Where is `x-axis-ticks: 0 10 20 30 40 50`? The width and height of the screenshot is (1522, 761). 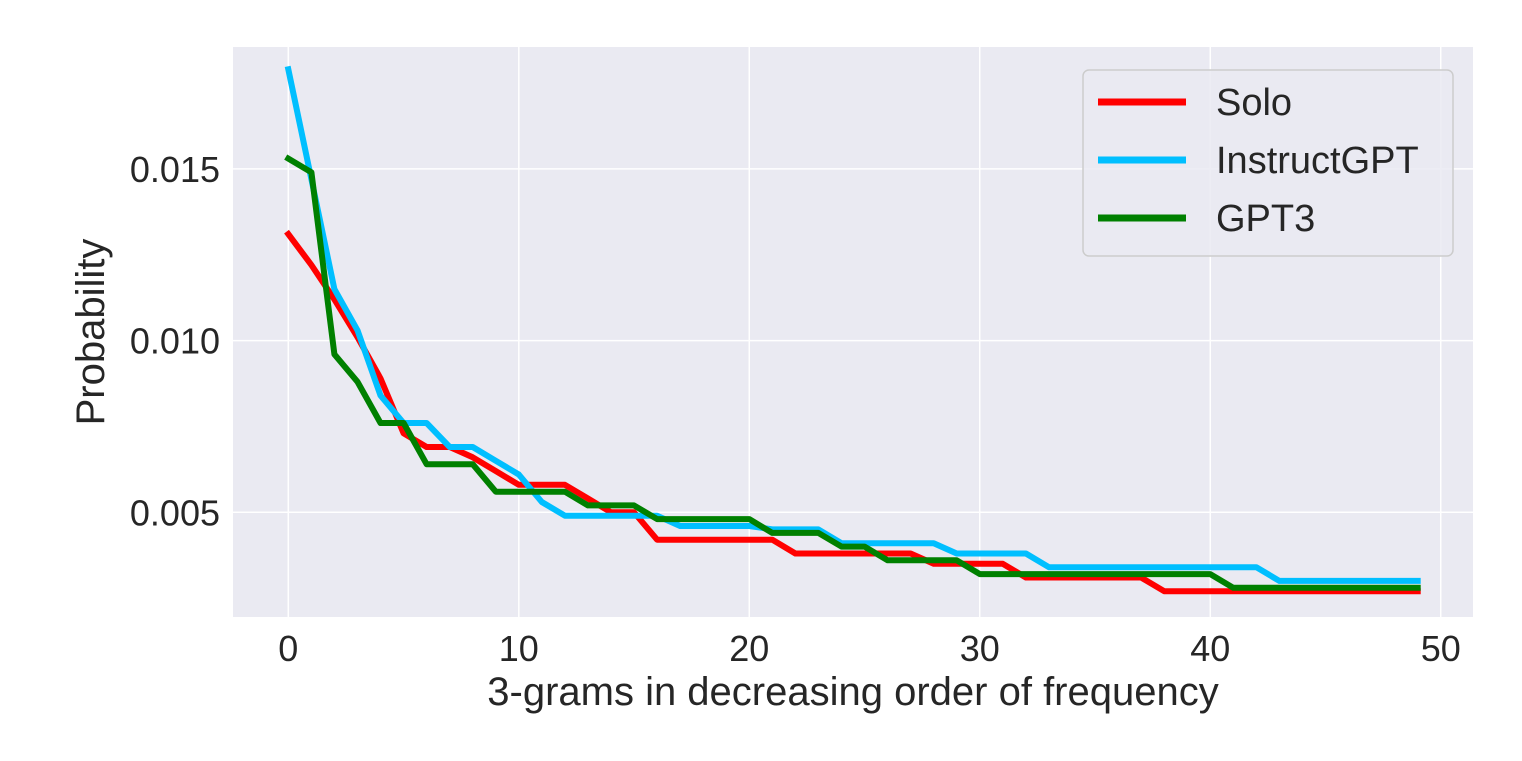 x-axis-ticks: 0 10 20 30 40 50 is located at coordinates (869, 648).